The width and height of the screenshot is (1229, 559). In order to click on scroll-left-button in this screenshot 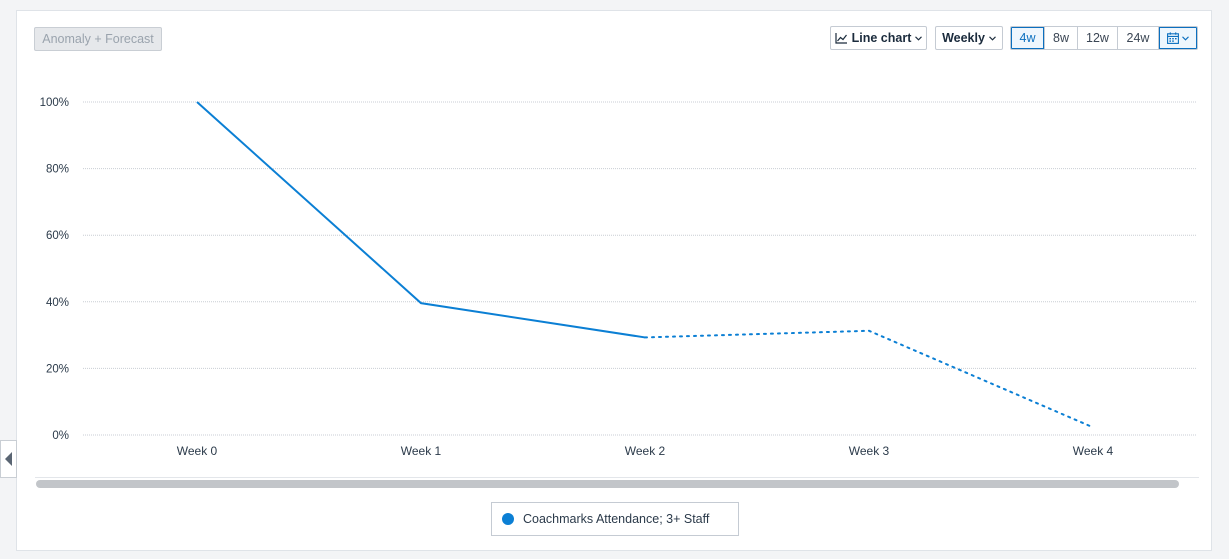, I will do `click(8, 459)`.